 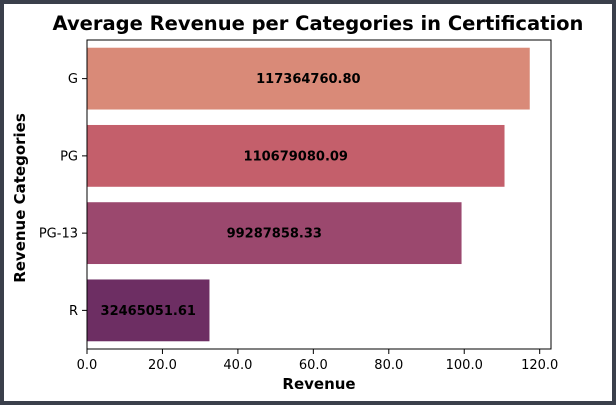 I want to click on data-label-g: 117364760.80, so click(x=308, y=79).